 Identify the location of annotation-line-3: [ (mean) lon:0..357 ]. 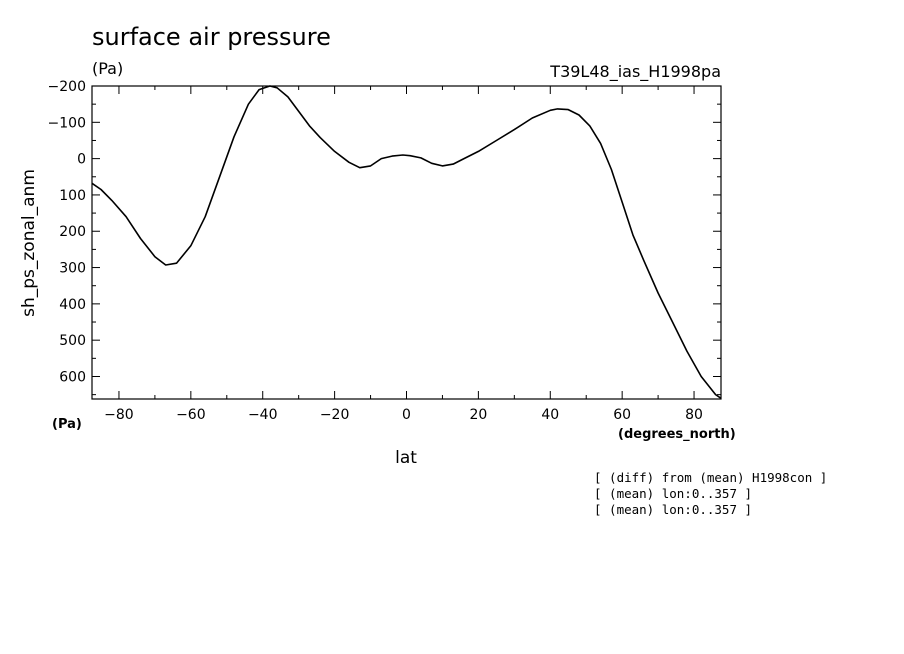
(673, 509).